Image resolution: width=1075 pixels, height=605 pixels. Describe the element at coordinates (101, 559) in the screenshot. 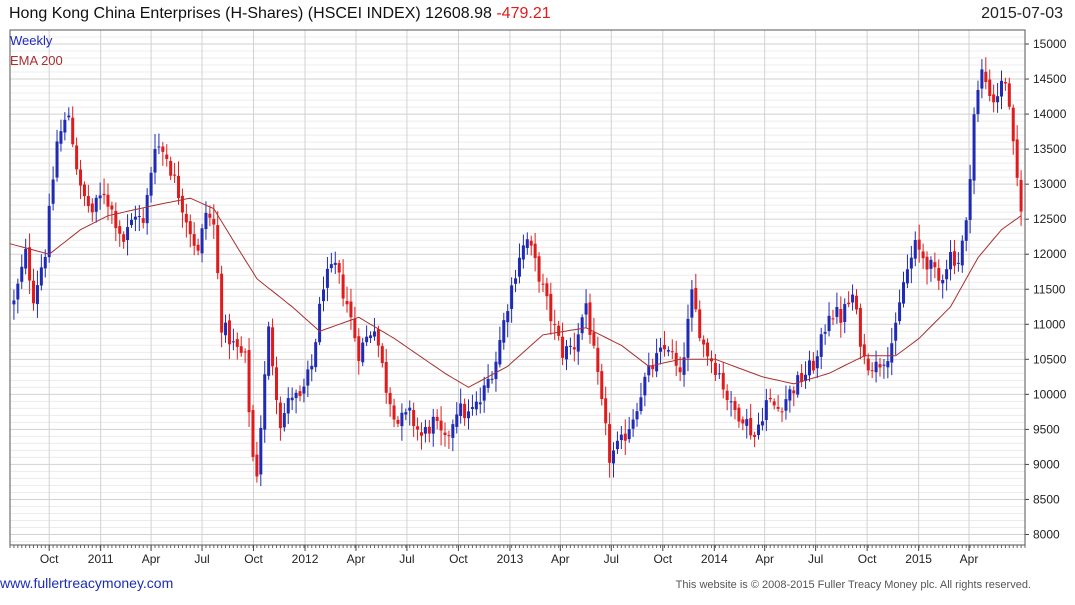

I see `x-tick-label: 2011` at that location.